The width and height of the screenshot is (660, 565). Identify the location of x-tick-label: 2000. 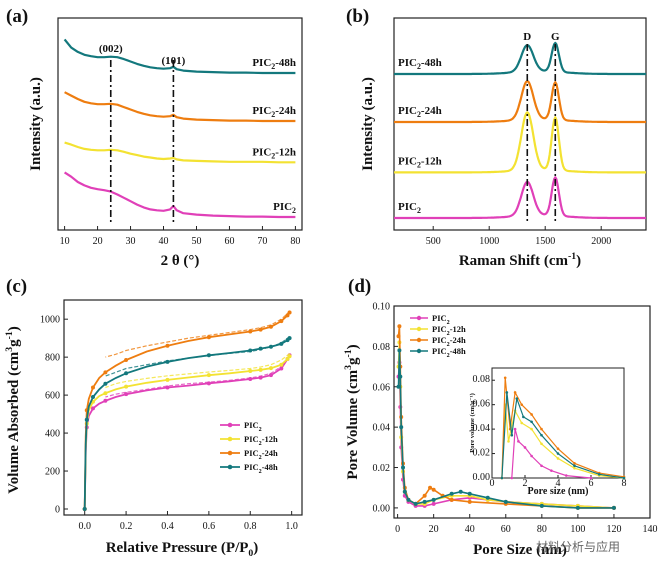
(601, 241).